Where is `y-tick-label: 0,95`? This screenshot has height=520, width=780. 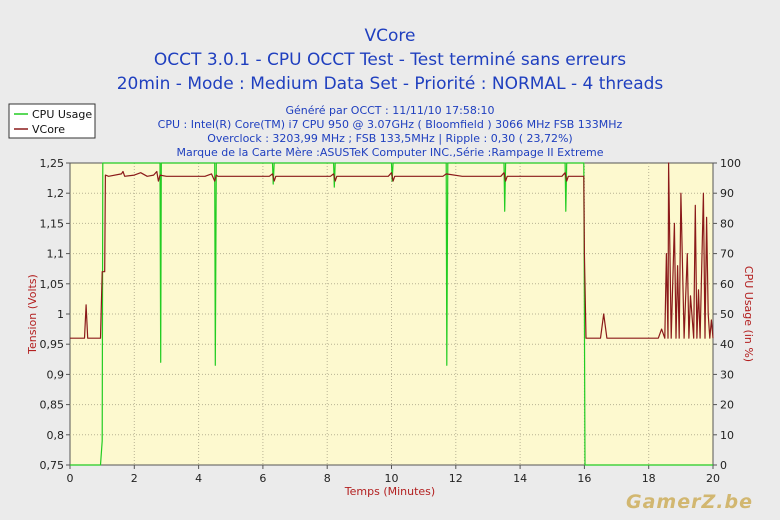
y-tick-label: 0,95 is located at coordinates (52, 344).